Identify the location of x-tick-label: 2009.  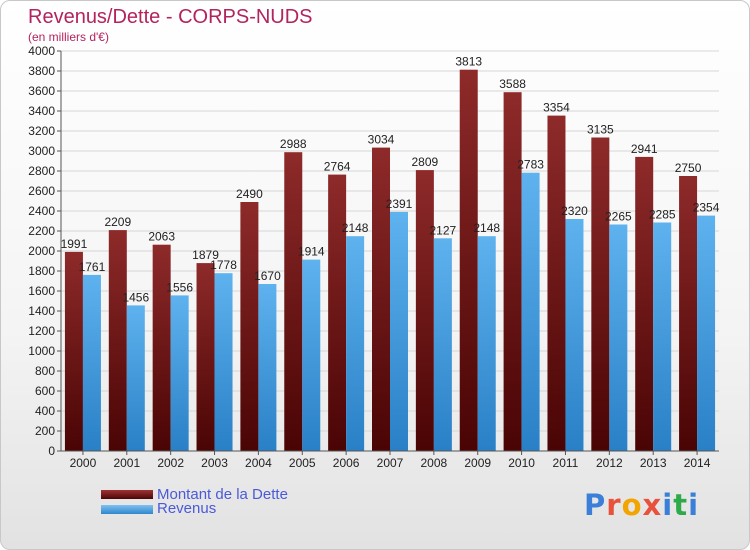
(477, 463).